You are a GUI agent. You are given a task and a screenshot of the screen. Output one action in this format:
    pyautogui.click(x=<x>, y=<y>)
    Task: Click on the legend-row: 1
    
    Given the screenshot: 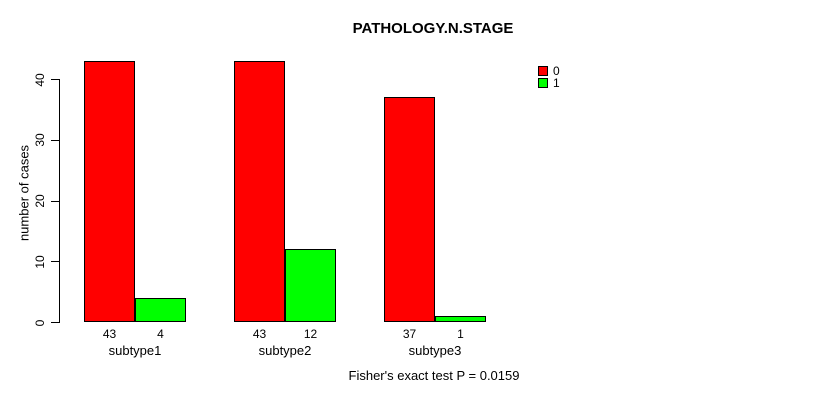 What is the action you would take?
    pyautogui.click(x=549, y=83)
    